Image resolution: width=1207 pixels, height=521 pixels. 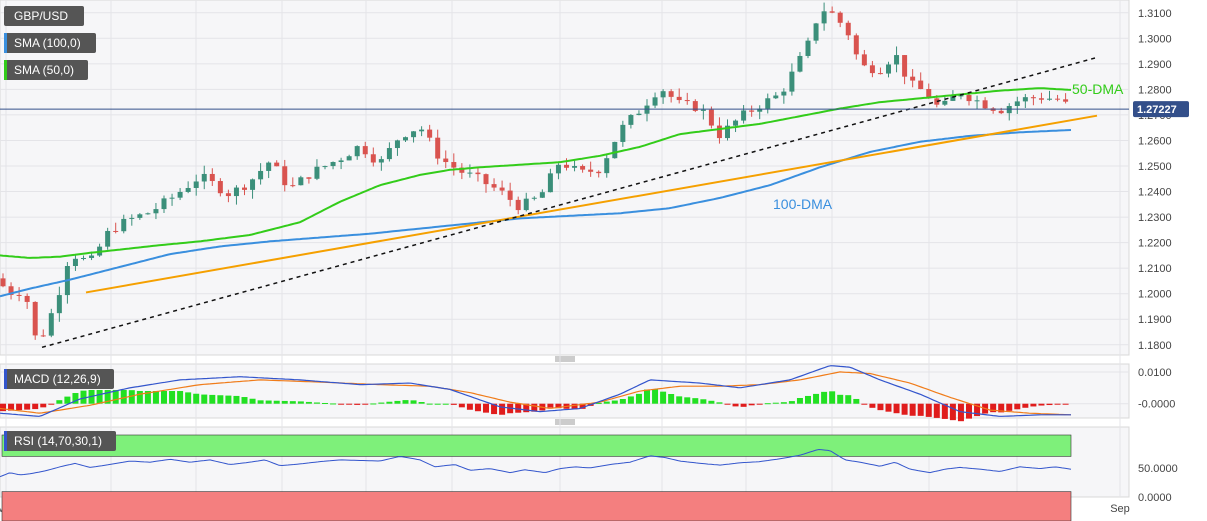 I want to click on legend-symbol: GBP/USD, so click(x=44, y=16).